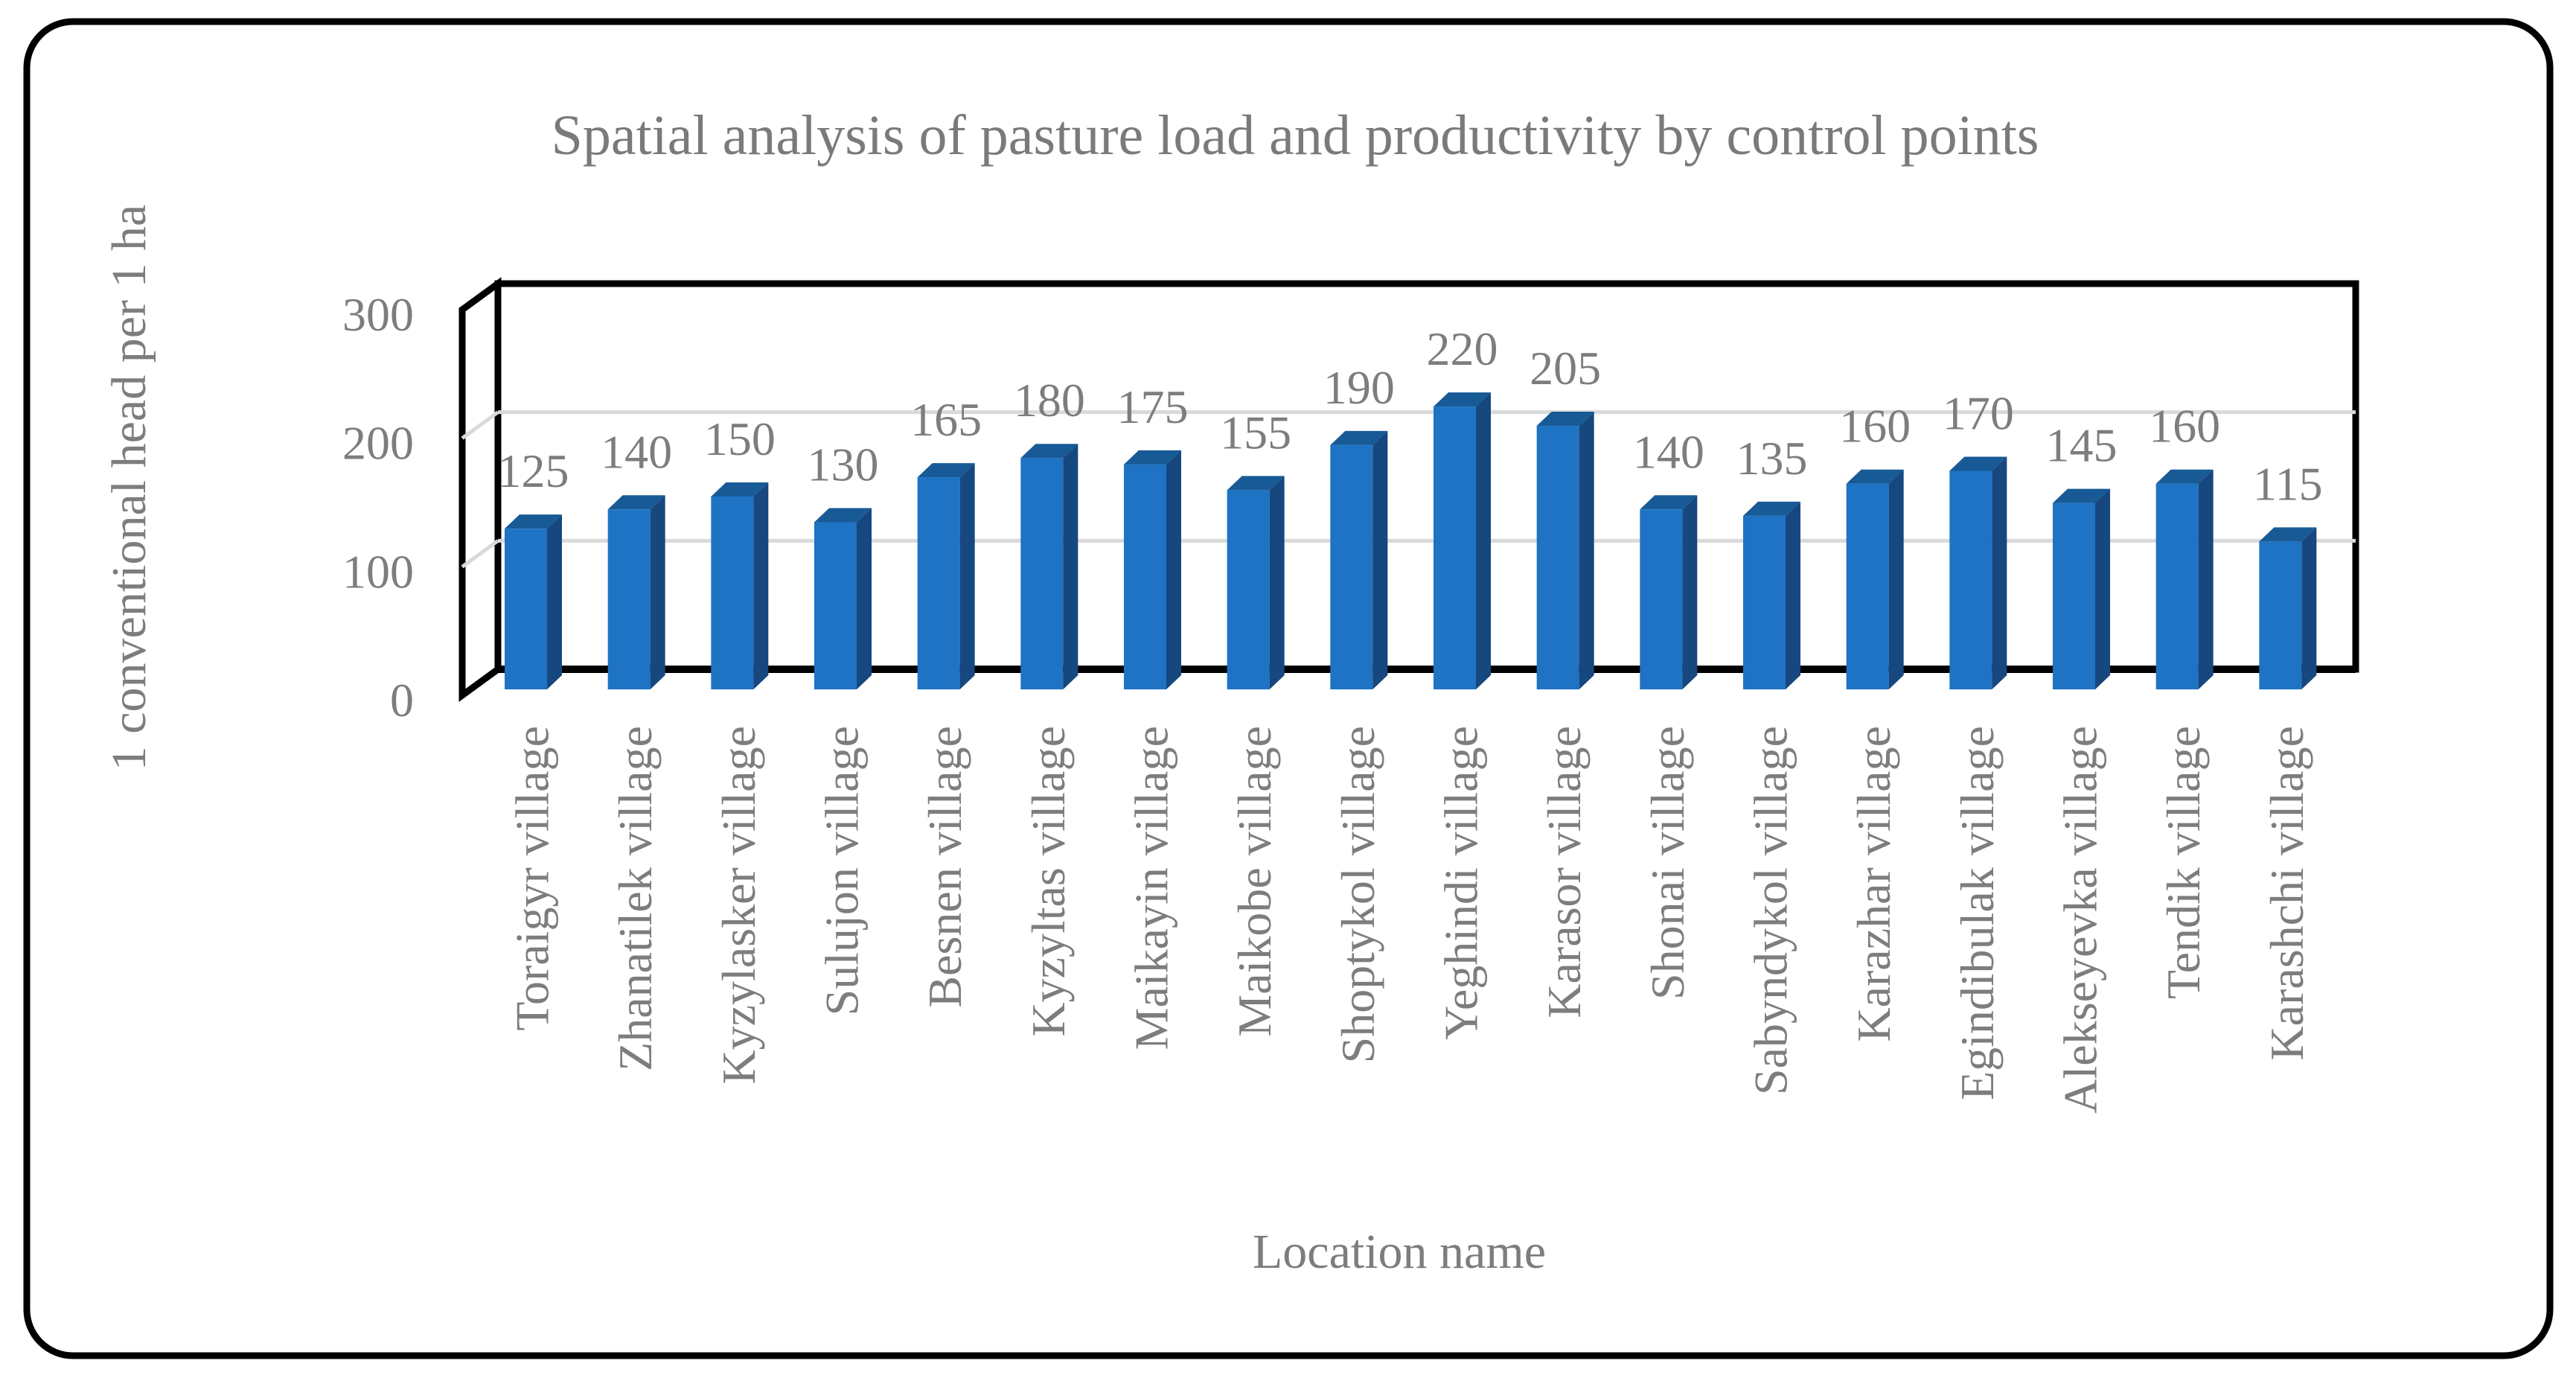 The width and height of the screenshot is (2576, 1378). I want to click on bar-value-label: 115, so click(2288, 483).